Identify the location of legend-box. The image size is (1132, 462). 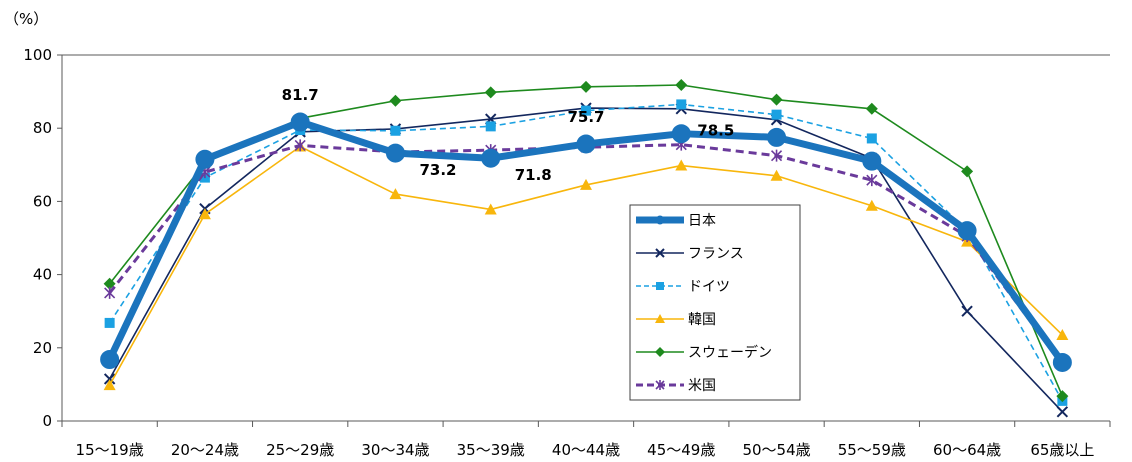
(715, 302).